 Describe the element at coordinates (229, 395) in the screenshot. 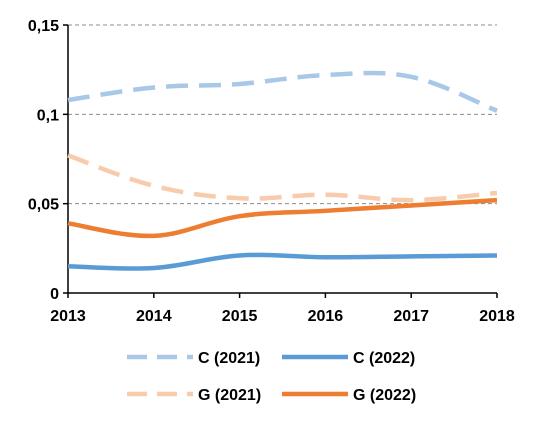

I see `legend-label: G (2021)` at that location.